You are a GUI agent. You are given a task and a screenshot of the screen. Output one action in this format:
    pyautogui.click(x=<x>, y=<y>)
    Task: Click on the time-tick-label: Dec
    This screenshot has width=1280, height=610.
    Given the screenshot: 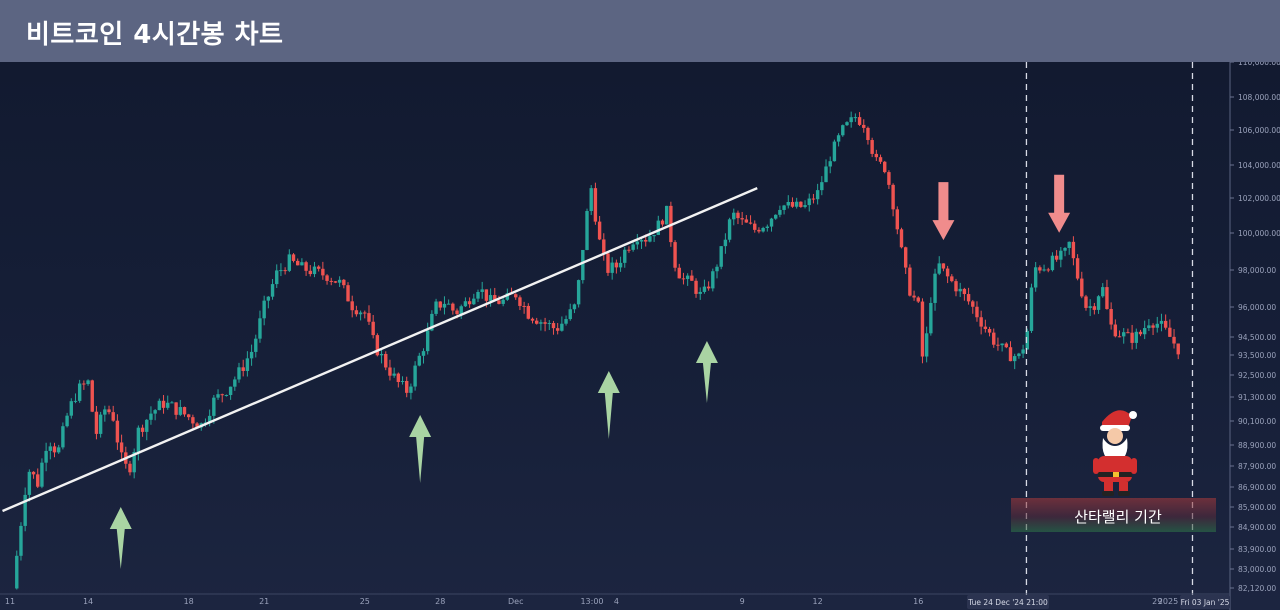 What is the action you would take?
    pyautogui.click(x=515, y=601)
    